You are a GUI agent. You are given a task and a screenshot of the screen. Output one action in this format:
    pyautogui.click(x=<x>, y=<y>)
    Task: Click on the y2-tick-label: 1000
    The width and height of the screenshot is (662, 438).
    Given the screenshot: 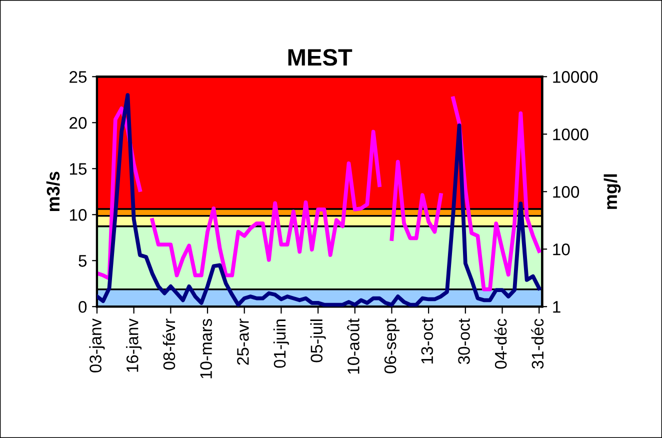 What is the action you would take?
    pyautogui.click(x=570, y=134)
    